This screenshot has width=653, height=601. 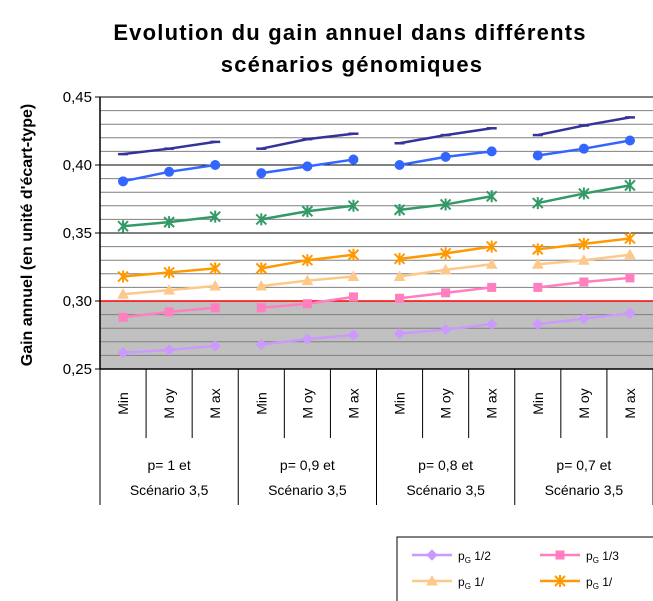 What do you see at coordinates (445, 465) in the screenshot?
I see `group-label-line-1: p= 0,8 et` at bounding box center [445, 465].